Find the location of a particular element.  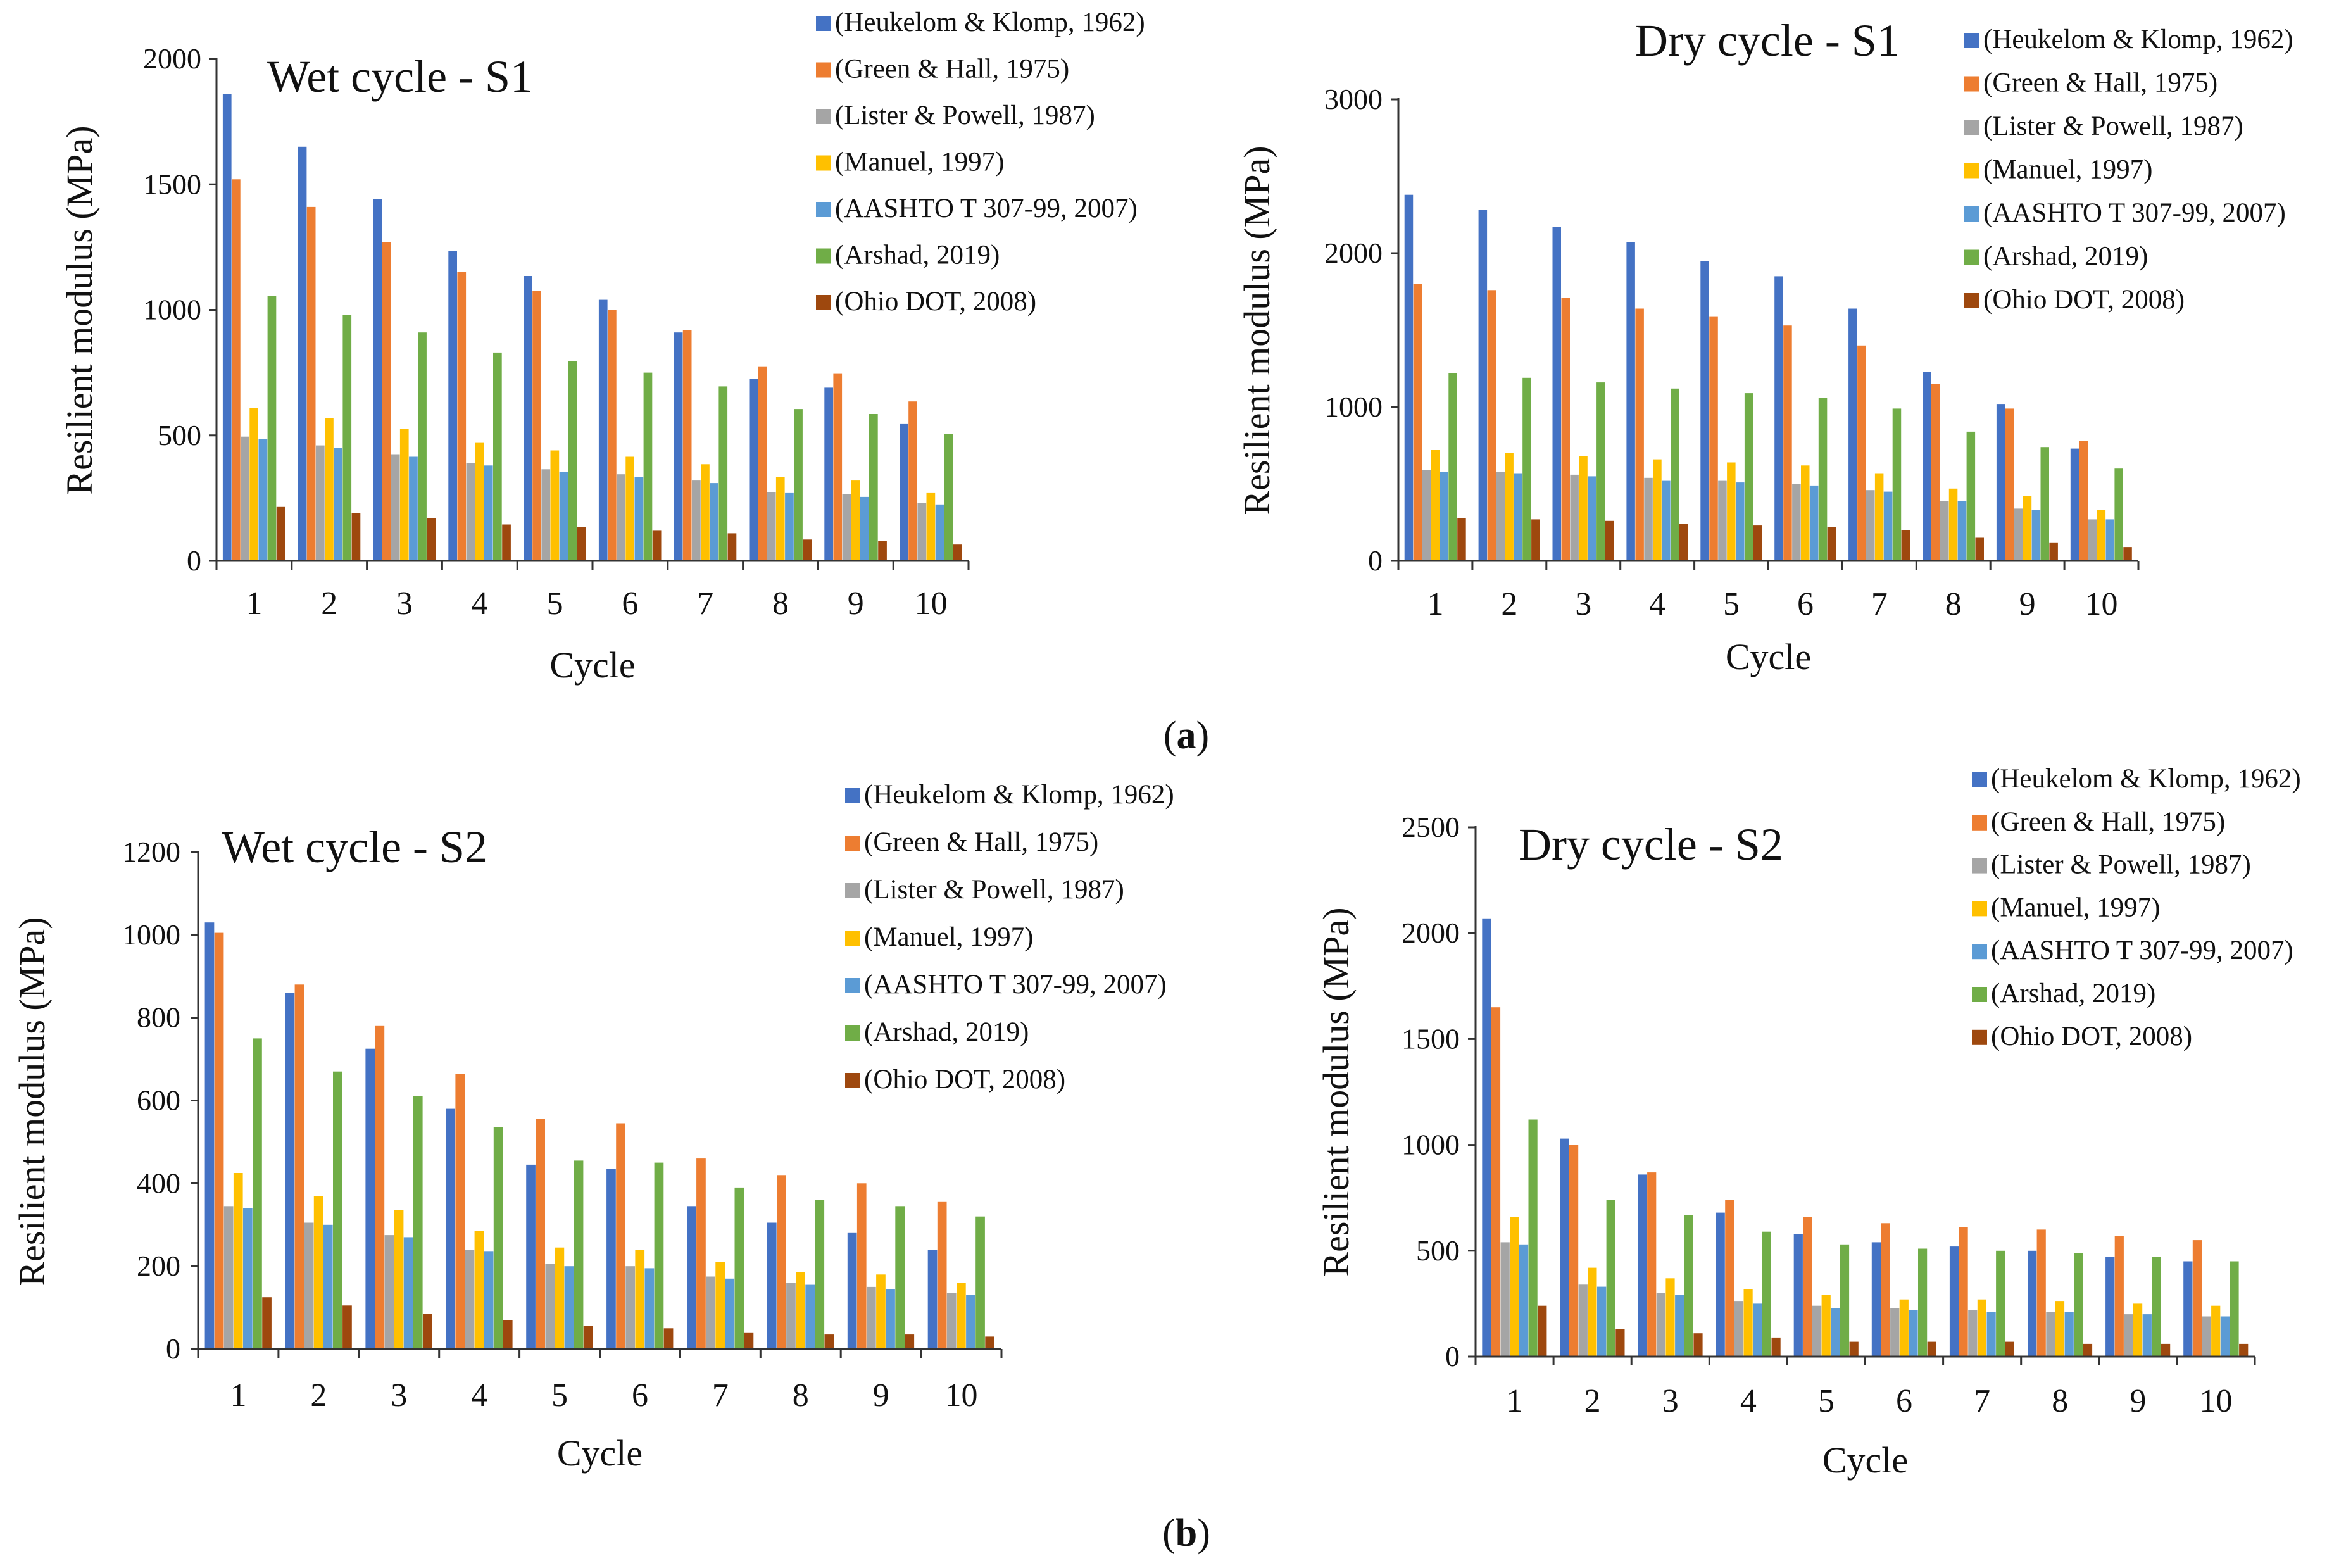

y-tick-label: 500 is located at coordinates (179, 435).